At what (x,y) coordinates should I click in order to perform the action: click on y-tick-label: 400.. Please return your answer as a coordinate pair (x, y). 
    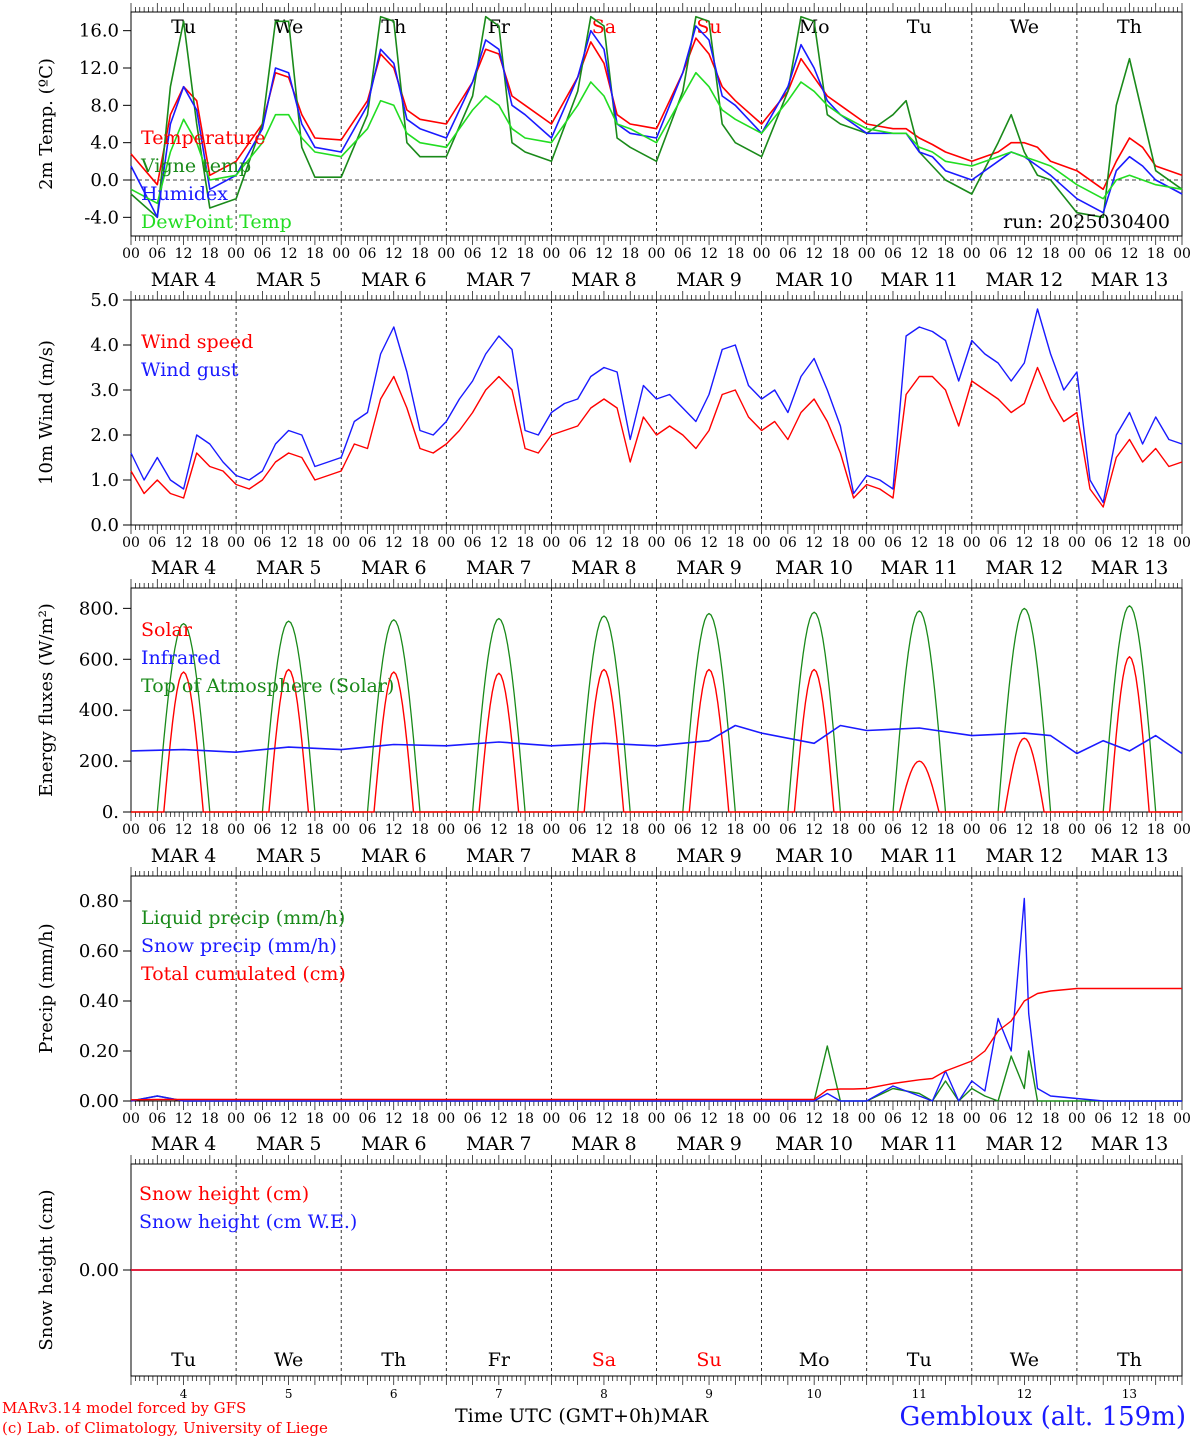
    Looking at the image, I should click on (99, 710).